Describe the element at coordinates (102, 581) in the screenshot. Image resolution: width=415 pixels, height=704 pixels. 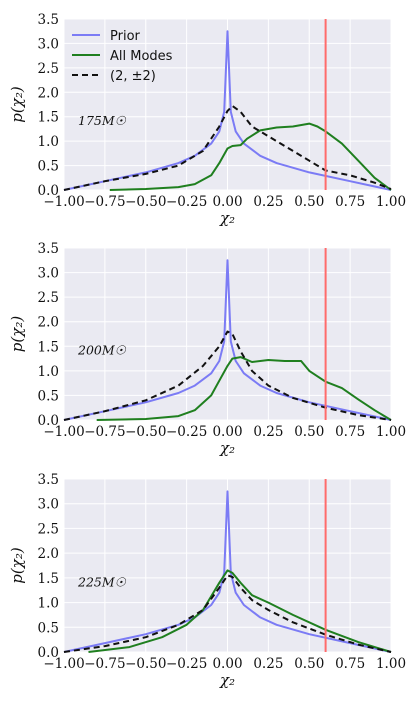
I see `mass-annotation: 225M☉` at that location.